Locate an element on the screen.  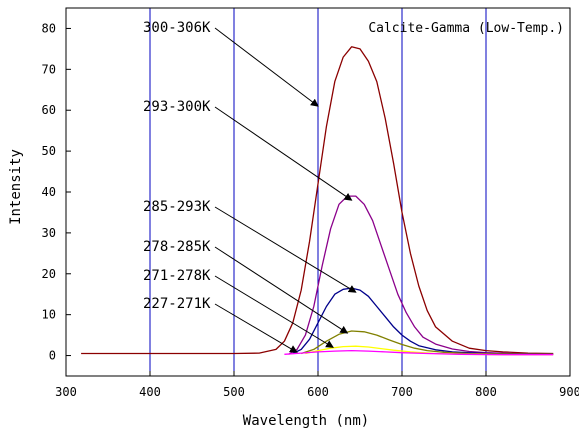
y-tick-label-70: 70 is located at coordinates (49, 69).